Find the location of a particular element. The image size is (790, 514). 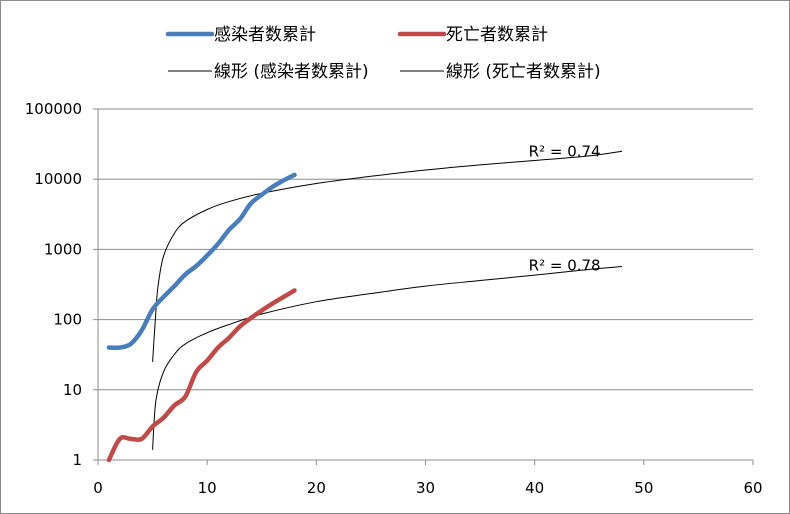

x-tick-label: 10 is located at coordinates (207, 488).